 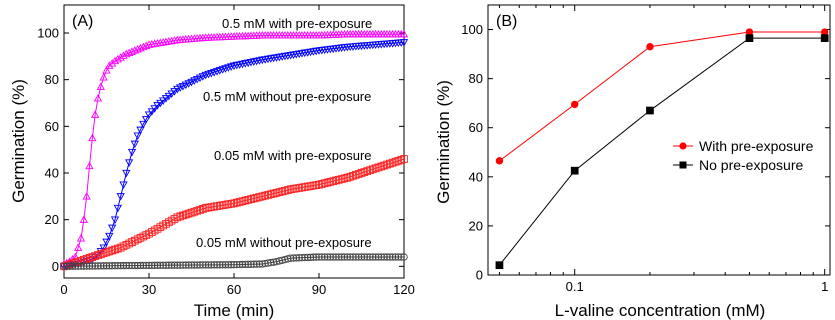 I want to click on panel-a-xtick-label: 0, so click(x=63, y=289).